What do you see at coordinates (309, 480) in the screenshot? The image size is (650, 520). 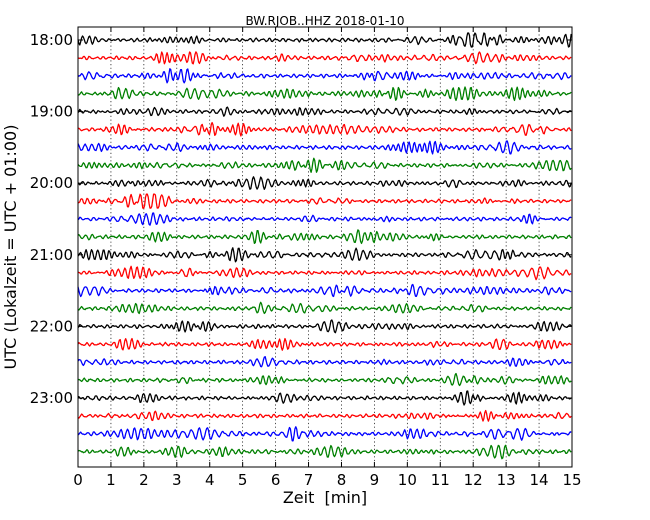 I see `x-tick-label: 7` at bounding box center [309, 480].